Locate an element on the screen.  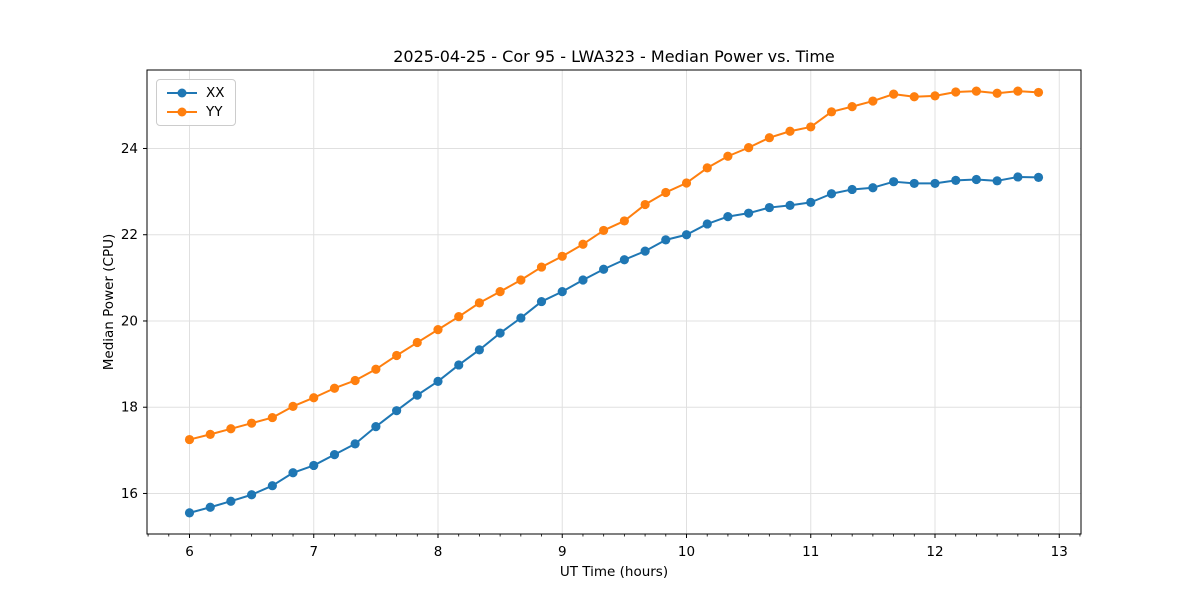
legend-entry-yy: YY is located at coordinates (195, 112).